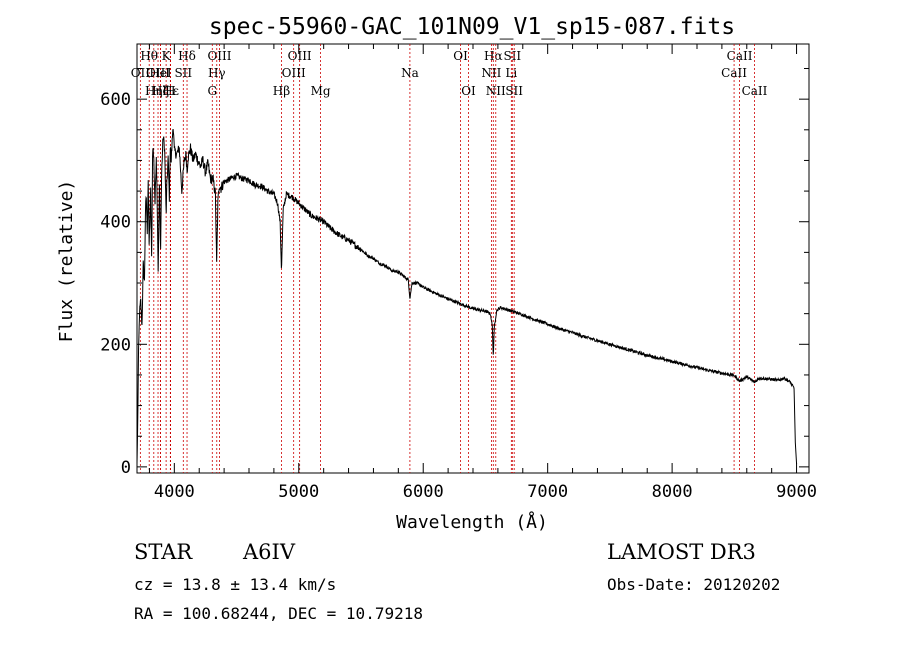  Describe the element at coordinates (298, 492) in the screenshot. I see `x-tick-label-1: 5000` at that location.